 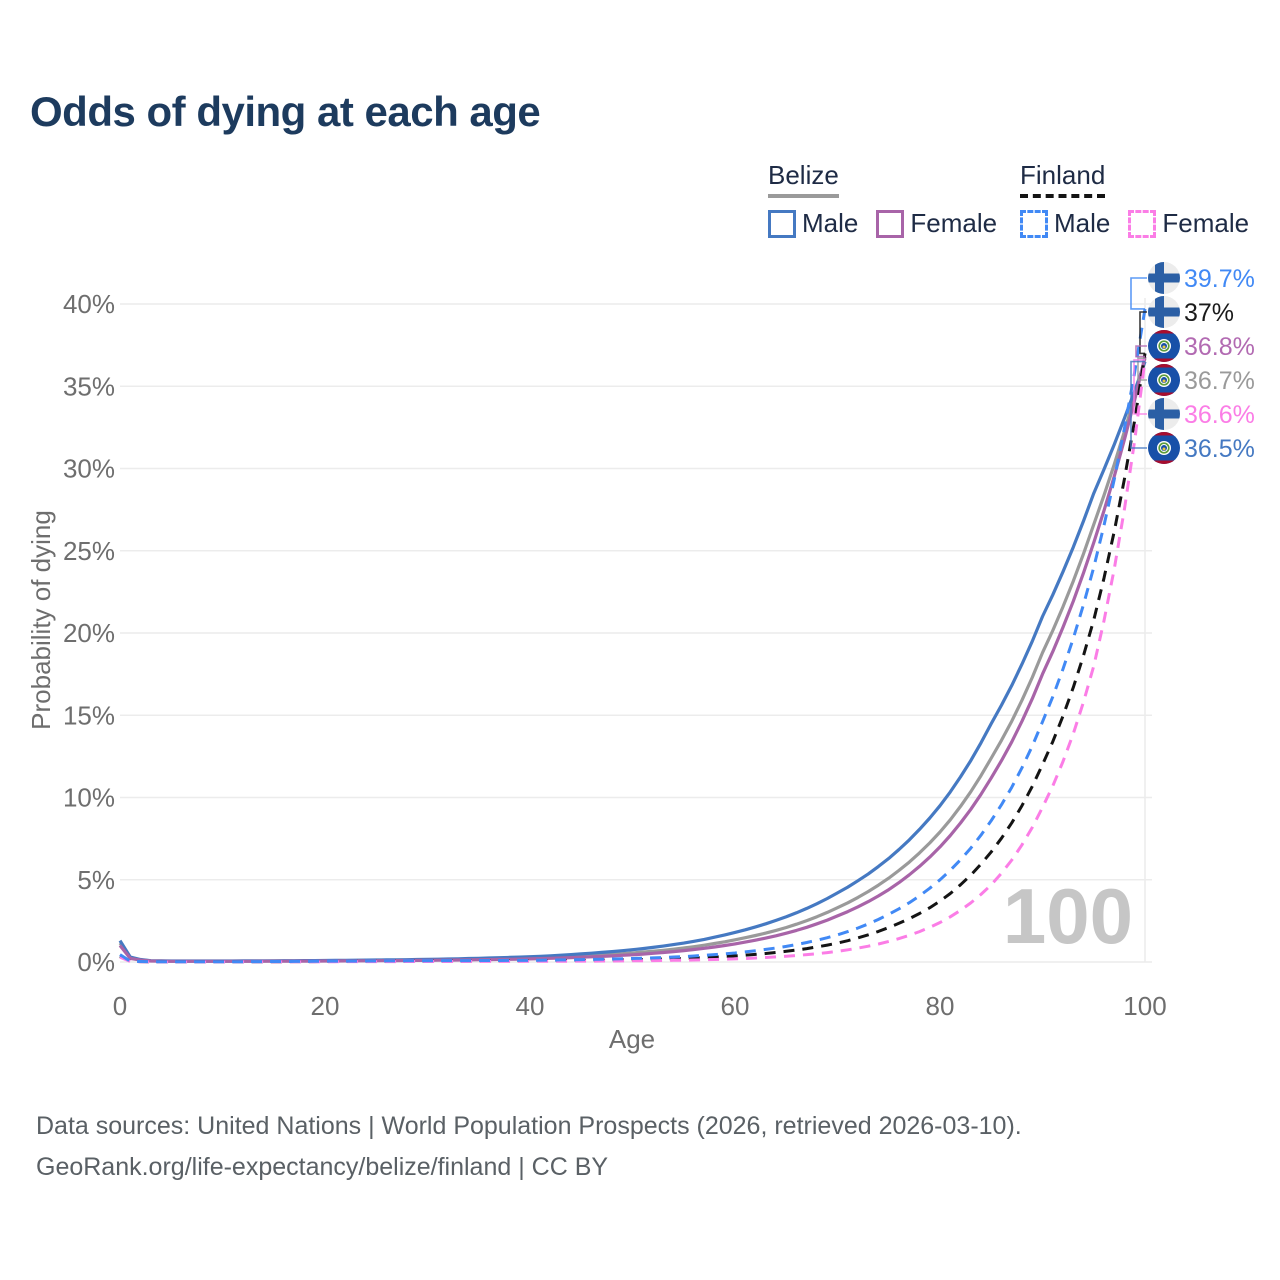 I want to click on legend-group-belize: Belize Male Female, so click(x=891, y=199).